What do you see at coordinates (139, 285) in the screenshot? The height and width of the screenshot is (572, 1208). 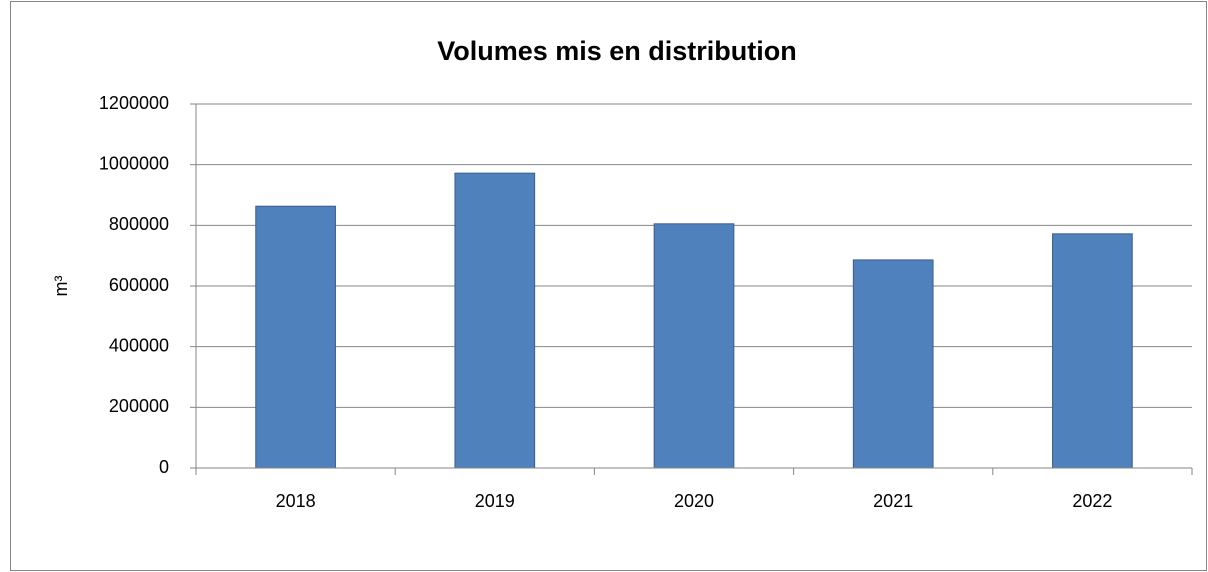 I see `y-tick-label: 600000` at bounding box center [139, 285].